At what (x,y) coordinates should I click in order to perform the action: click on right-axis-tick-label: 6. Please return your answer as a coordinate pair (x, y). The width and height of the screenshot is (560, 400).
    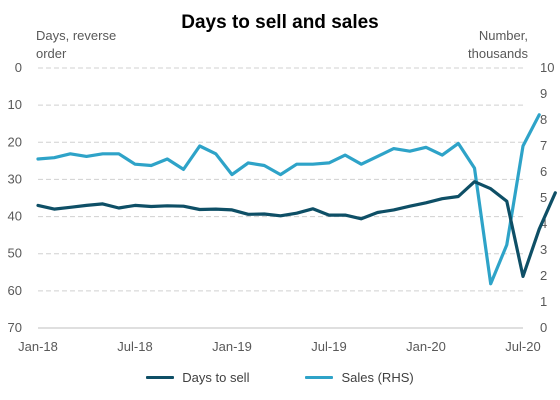
    Looking at the image, I should click on (543, 171).